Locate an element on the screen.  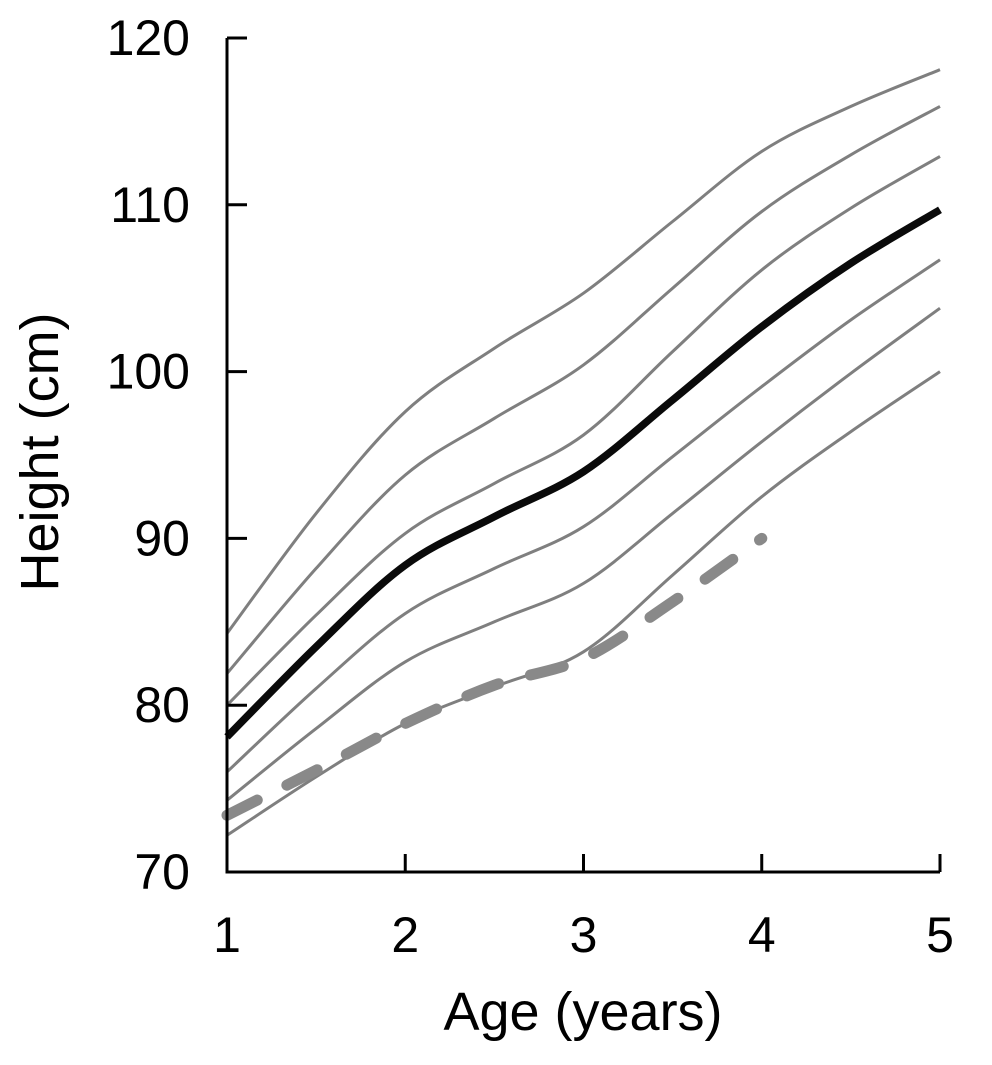
y-tick-label: 110 is located at coordinates (150, 205).